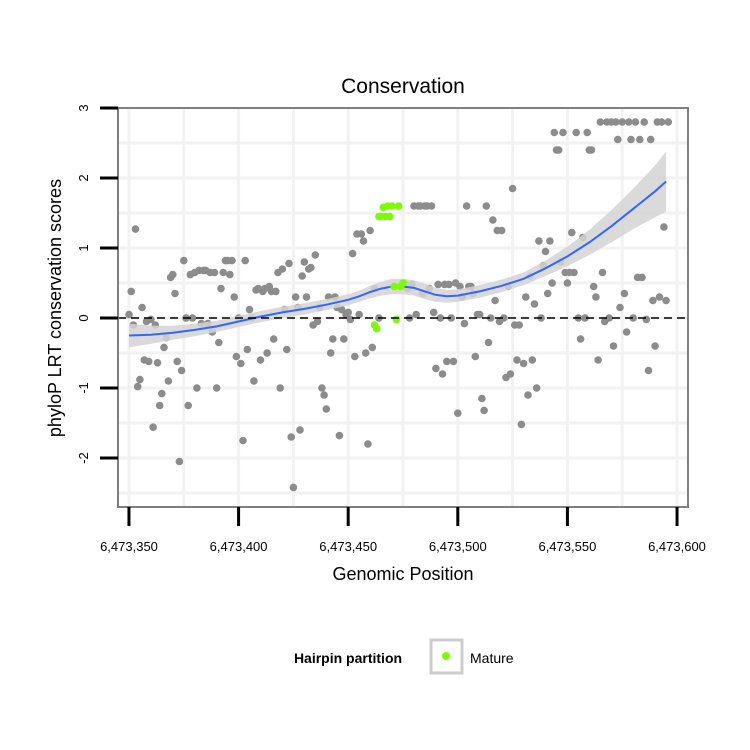 The image size is (750, 750). I want to click on legend-label-mature: Mature, so click(492, 658).